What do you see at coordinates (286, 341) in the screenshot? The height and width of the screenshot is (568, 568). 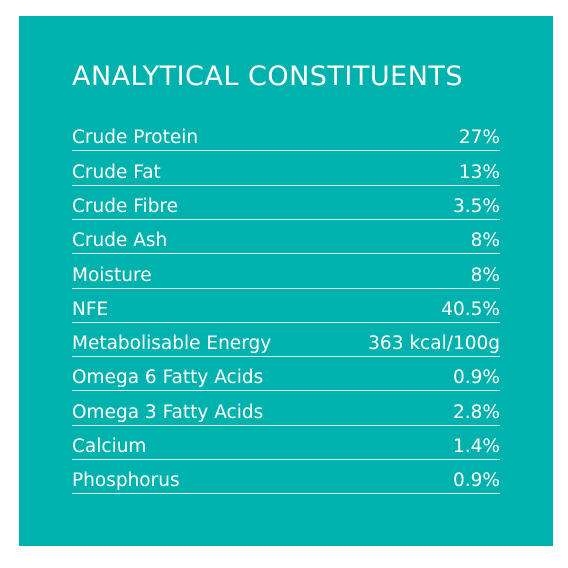 I see `table-row: Metabolisable Energy 363 kcal/100g` at bounding box center [286, 341].